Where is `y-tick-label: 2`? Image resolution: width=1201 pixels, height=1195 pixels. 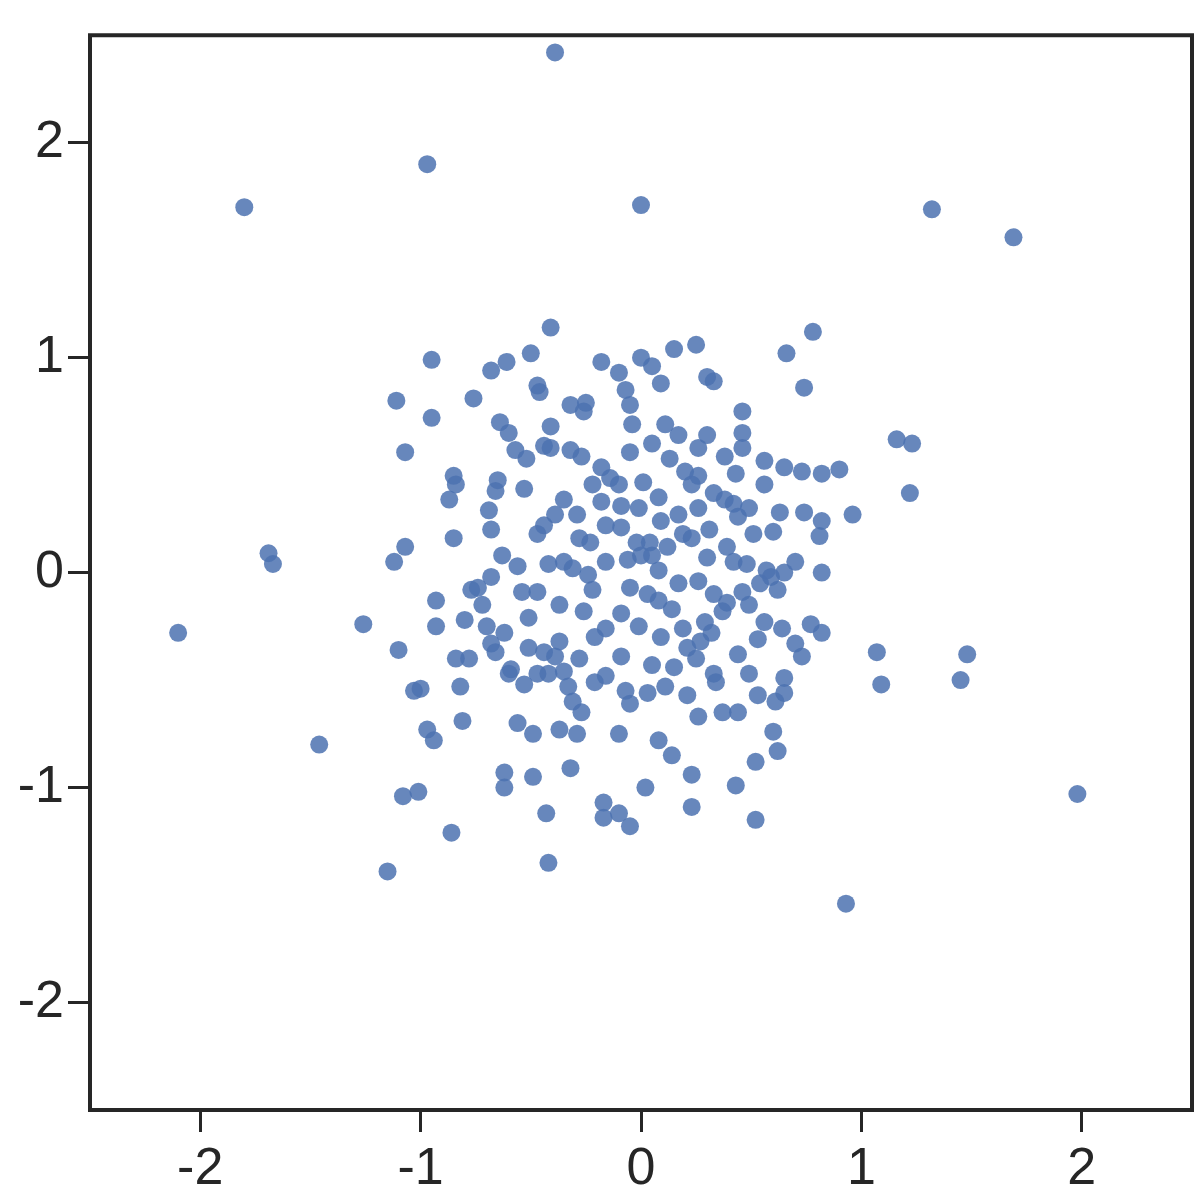
y-tick-label: 2 is located at coordinates (49, 139).